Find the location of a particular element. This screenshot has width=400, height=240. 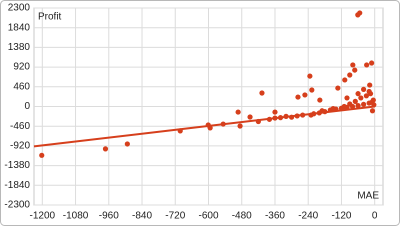

x-tick-label: -720 is located at coordinates (175, 216).